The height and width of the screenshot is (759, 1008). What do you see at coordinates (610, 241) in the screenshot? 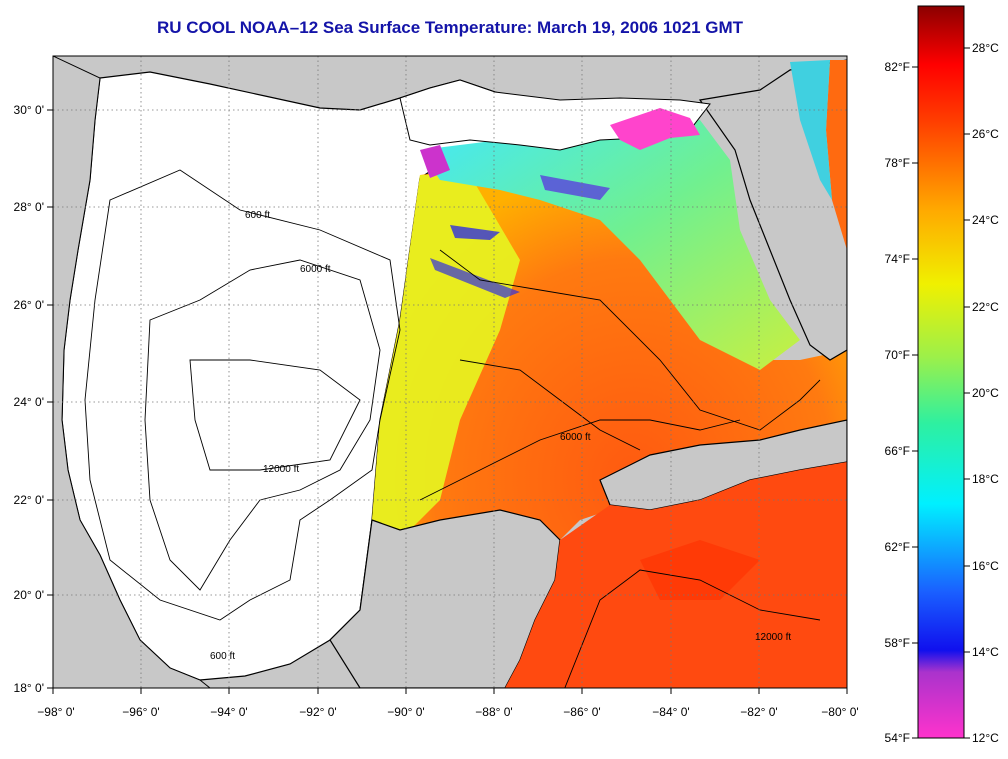
I see `shelf-cool-water` at bounding box center [610, 241].